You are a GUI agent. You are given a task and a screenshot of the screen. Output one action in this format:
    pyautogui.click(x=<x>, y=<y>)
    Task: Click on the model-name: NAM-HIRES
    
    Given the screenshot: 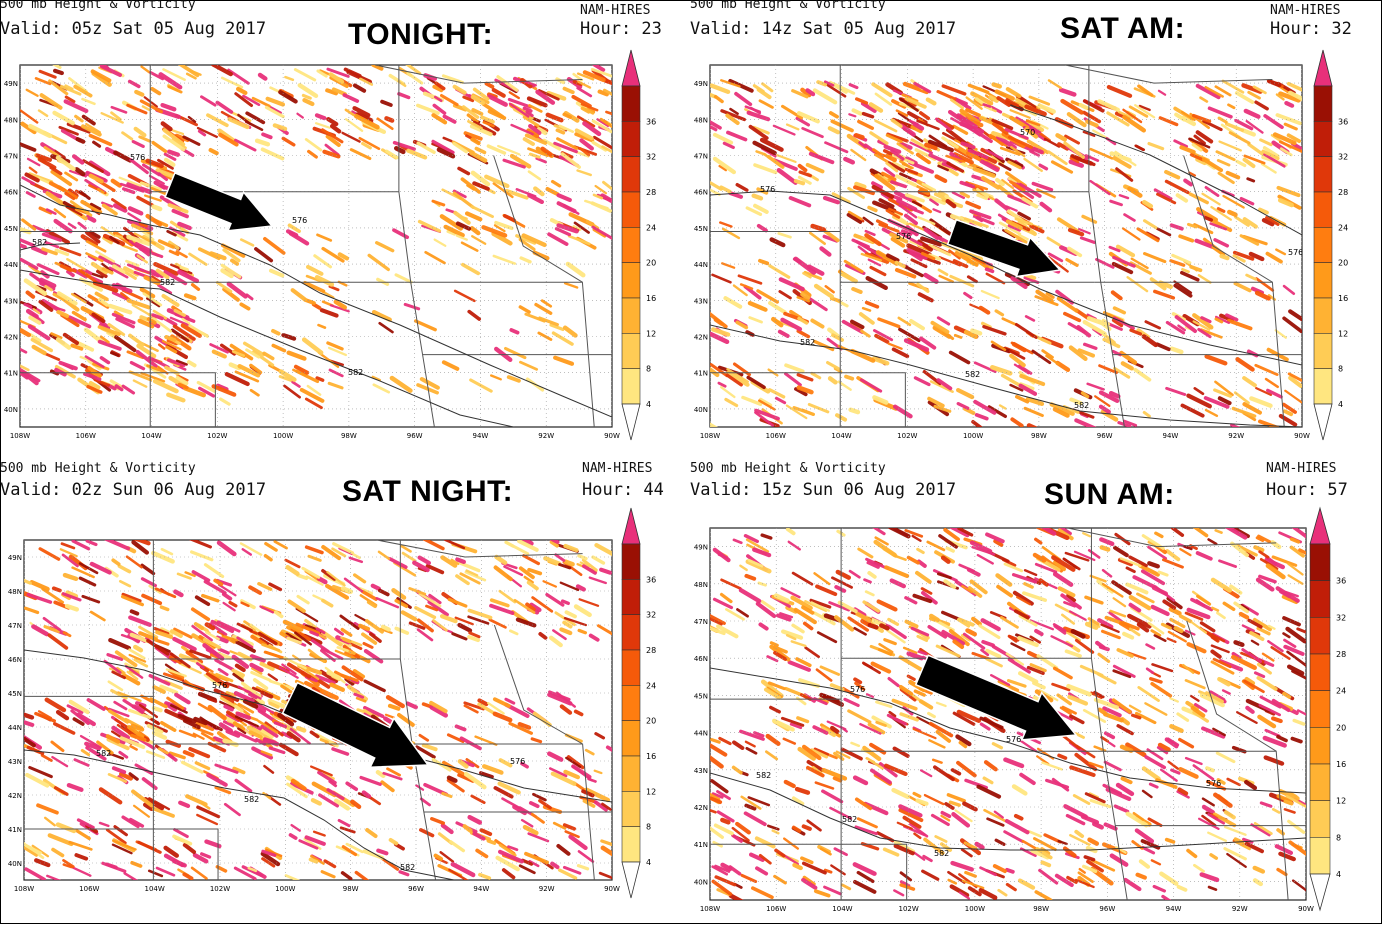 What is the action you would take?
    pyautogui.click(x=615, y=10)
    